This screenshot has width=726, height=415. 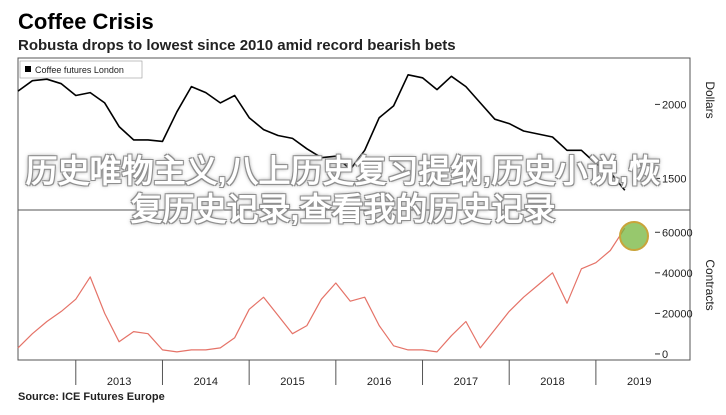 I want to click on y-tick-label: 20000, so click(x=677, y=314).